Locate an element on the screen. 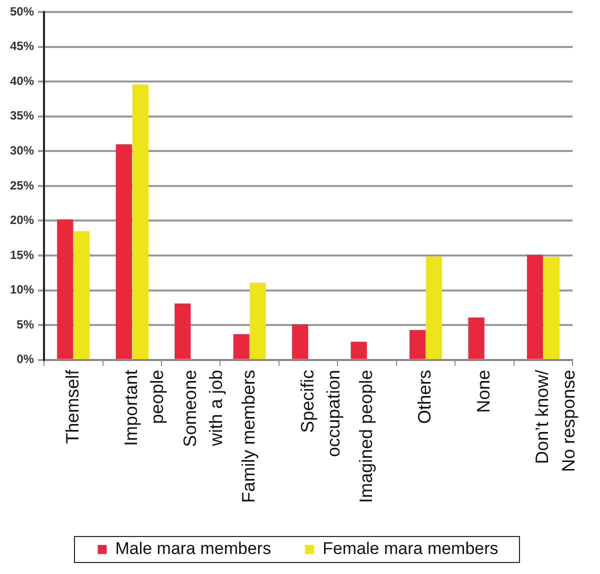 This screenshot has width=600, height=574. x-tick-label: None is located at coordinates (483, 391).